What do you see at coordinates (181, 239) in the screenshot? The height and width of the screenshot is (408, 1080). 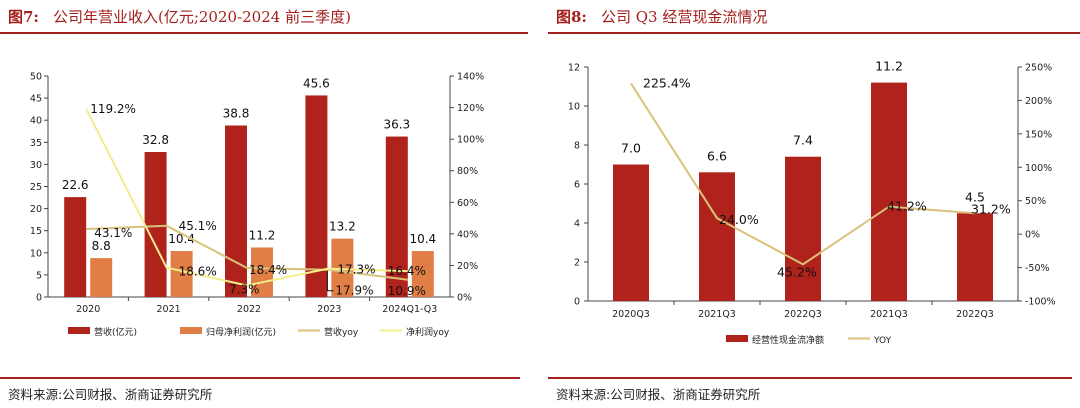 I see `net-profit-value-label: 10.4` at bounding box center [181, 239].